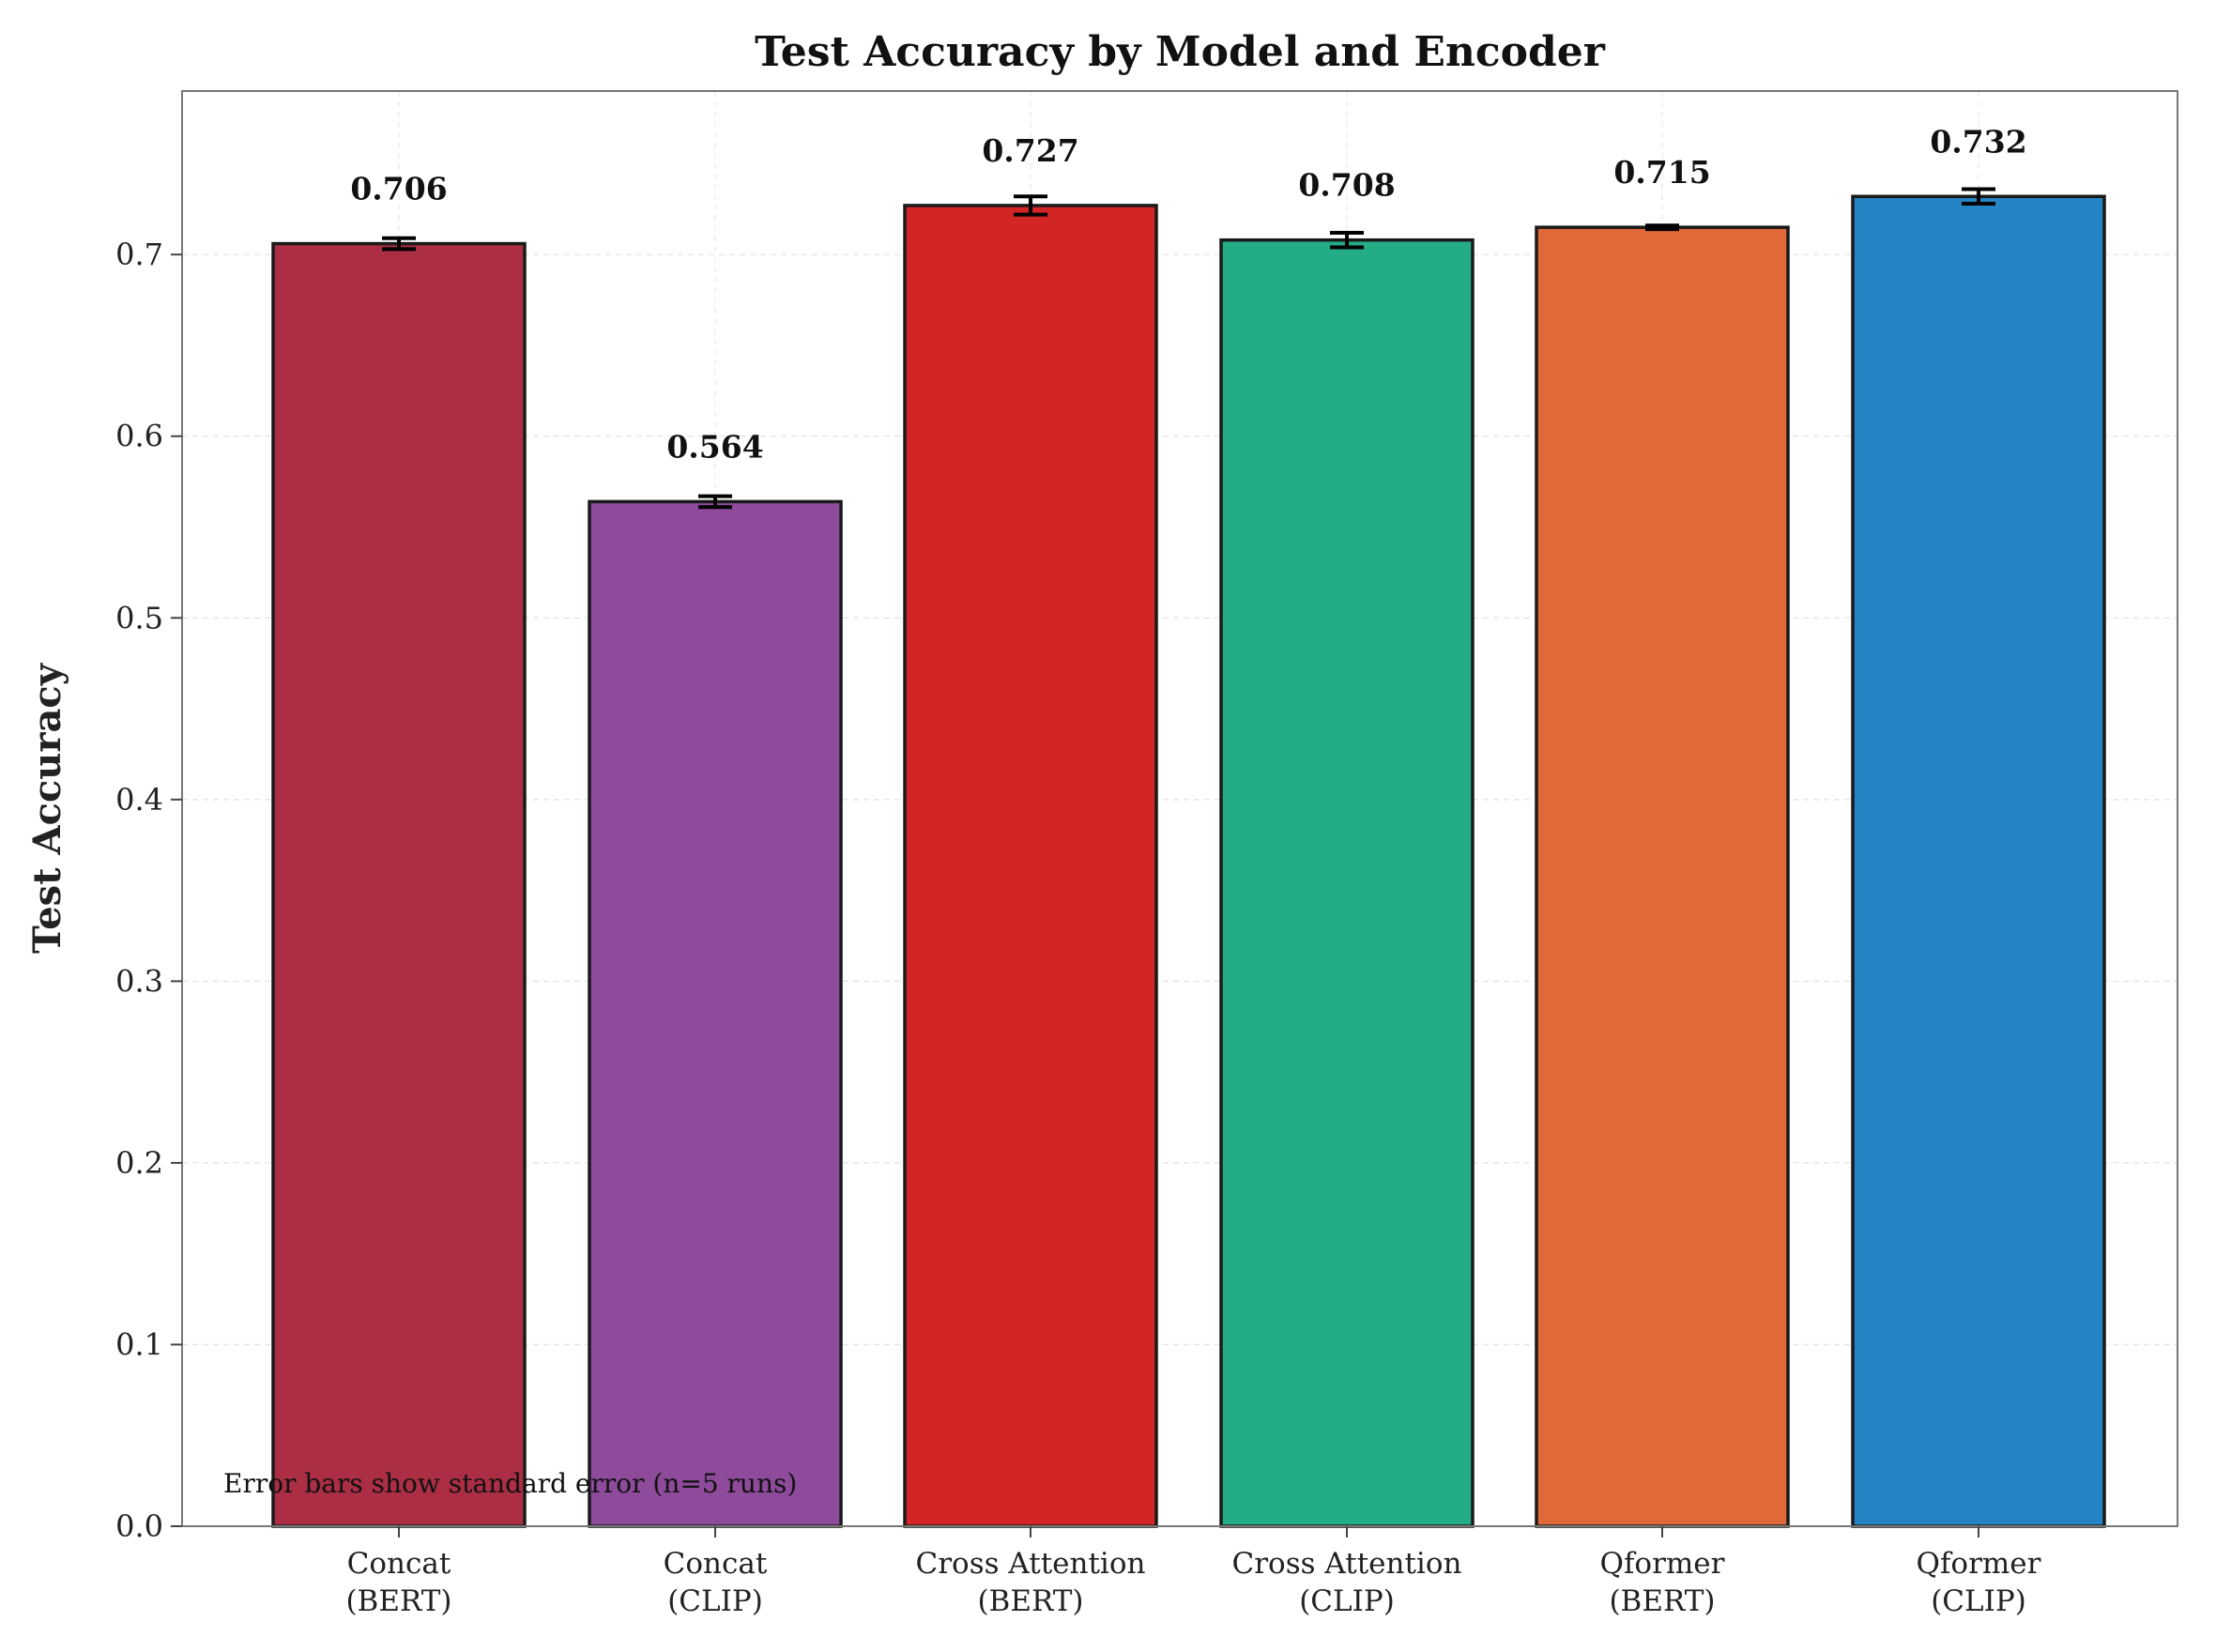  I want to click on value-label: 0.732, so click(1978, 141).